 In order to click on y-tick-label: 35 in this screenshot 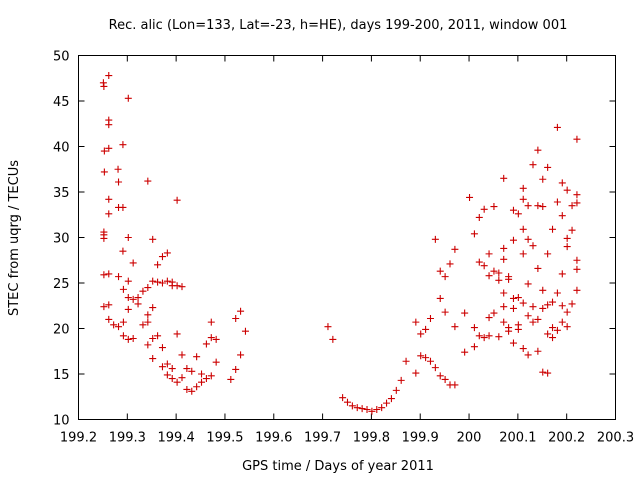, I will do `click(61, 193)`.